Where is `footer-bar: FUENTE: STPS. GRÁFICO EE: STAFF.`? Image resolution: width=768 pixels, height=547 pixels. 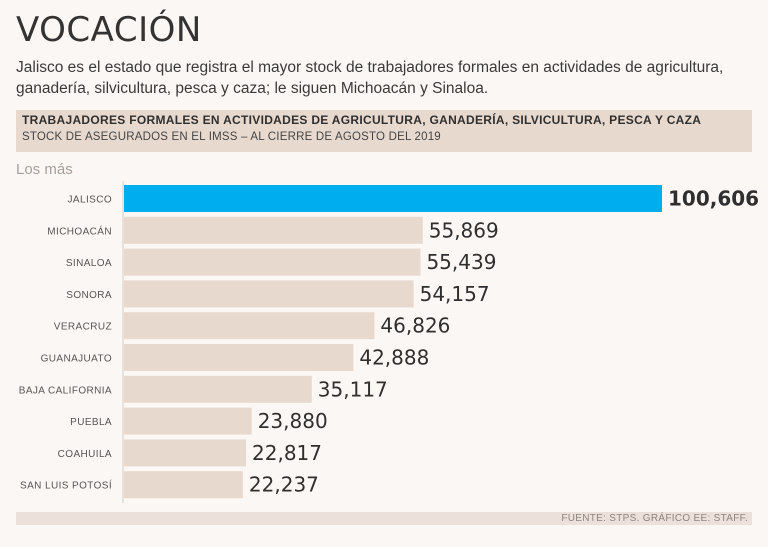 footer-bar: FUENTE: STPS. GRÁFICO EE: STAFF. is located at coordinates (384, 518).